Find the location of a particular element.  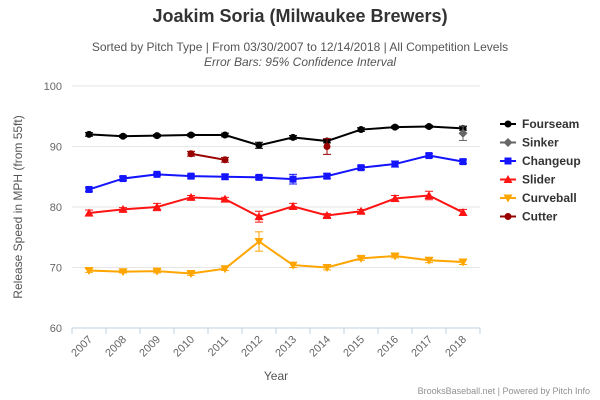

y-tick-label: 90 is located at coordinates (56, 148).